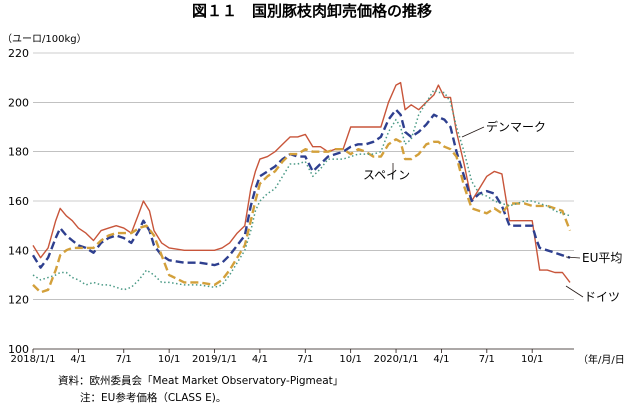 The width and height of the screenshot is (624, 410). What do you see at coordinates (396, 359) in the screenshot?
I see `x-tick-label: 2020/1/1` at bounding box center [396, 359].